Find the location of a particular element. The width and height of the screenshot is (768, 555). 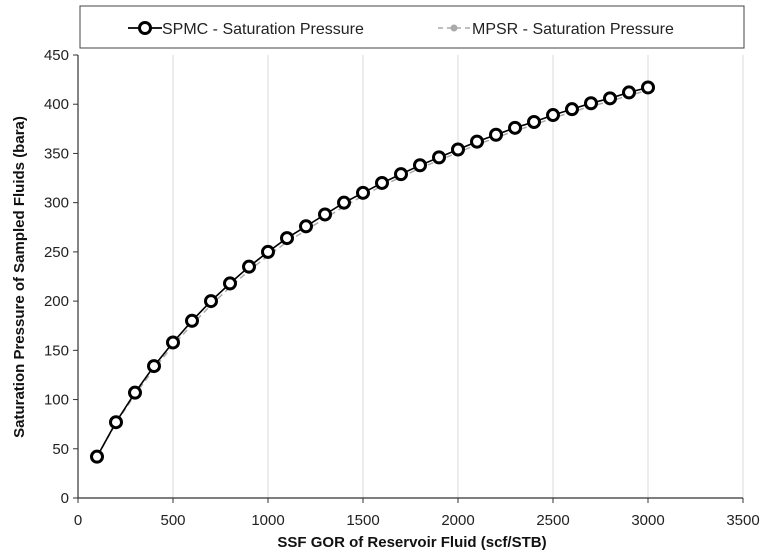

legend-label-spmc: SPMC - Saturation Pressure is located at coordinates (263, 29).